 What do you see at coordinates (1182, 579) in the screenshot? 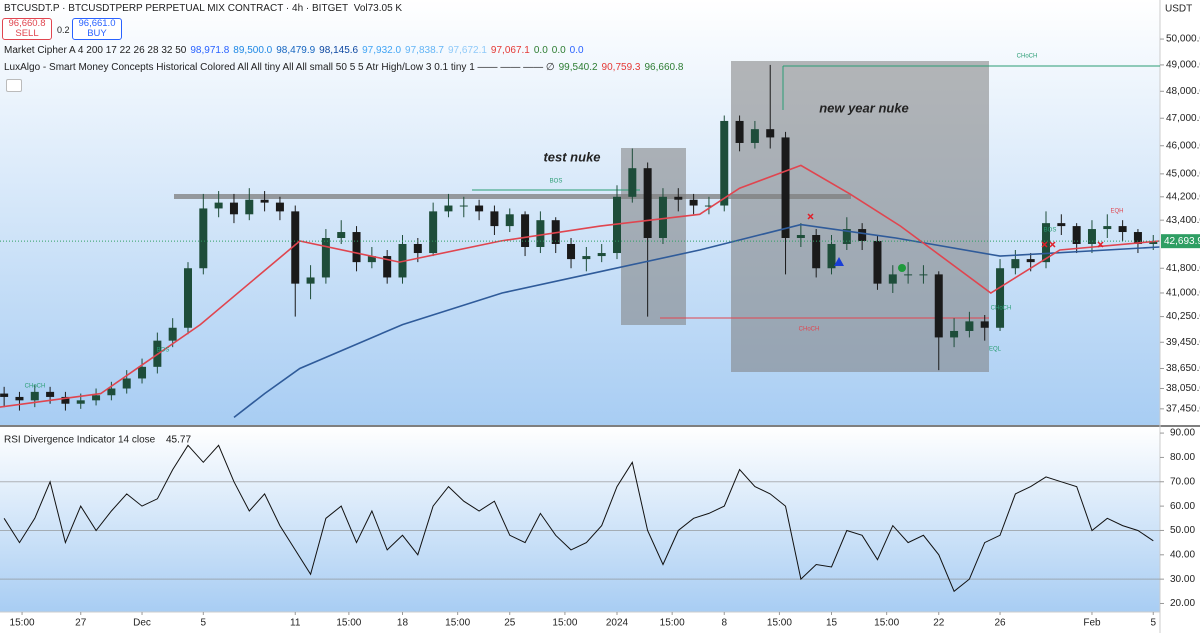
I see `y-tick-label: 30.00` at bounding box center [1182, 579].